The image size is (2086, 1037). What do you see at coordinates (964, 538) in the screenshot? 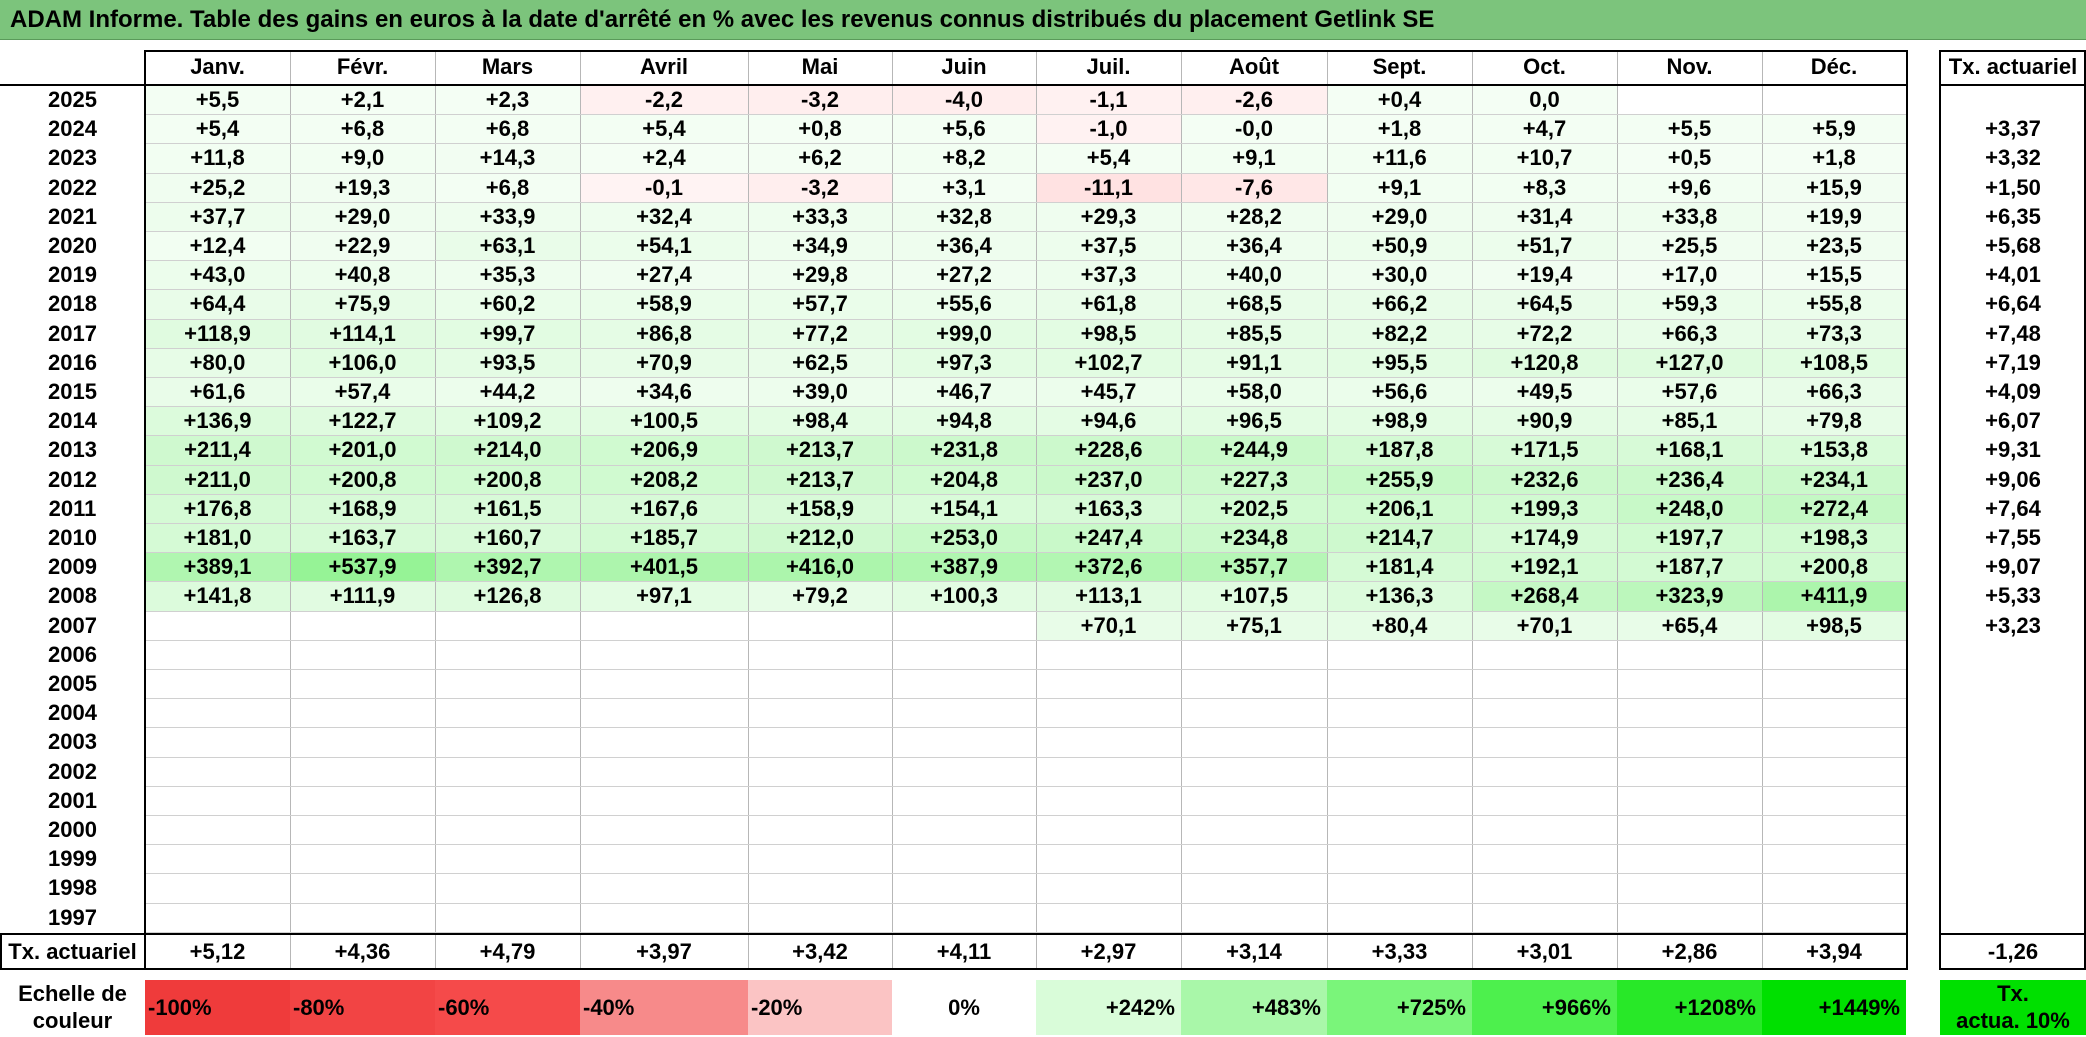
I see `table-cell: +253,0` at bounding box center [964, 538].